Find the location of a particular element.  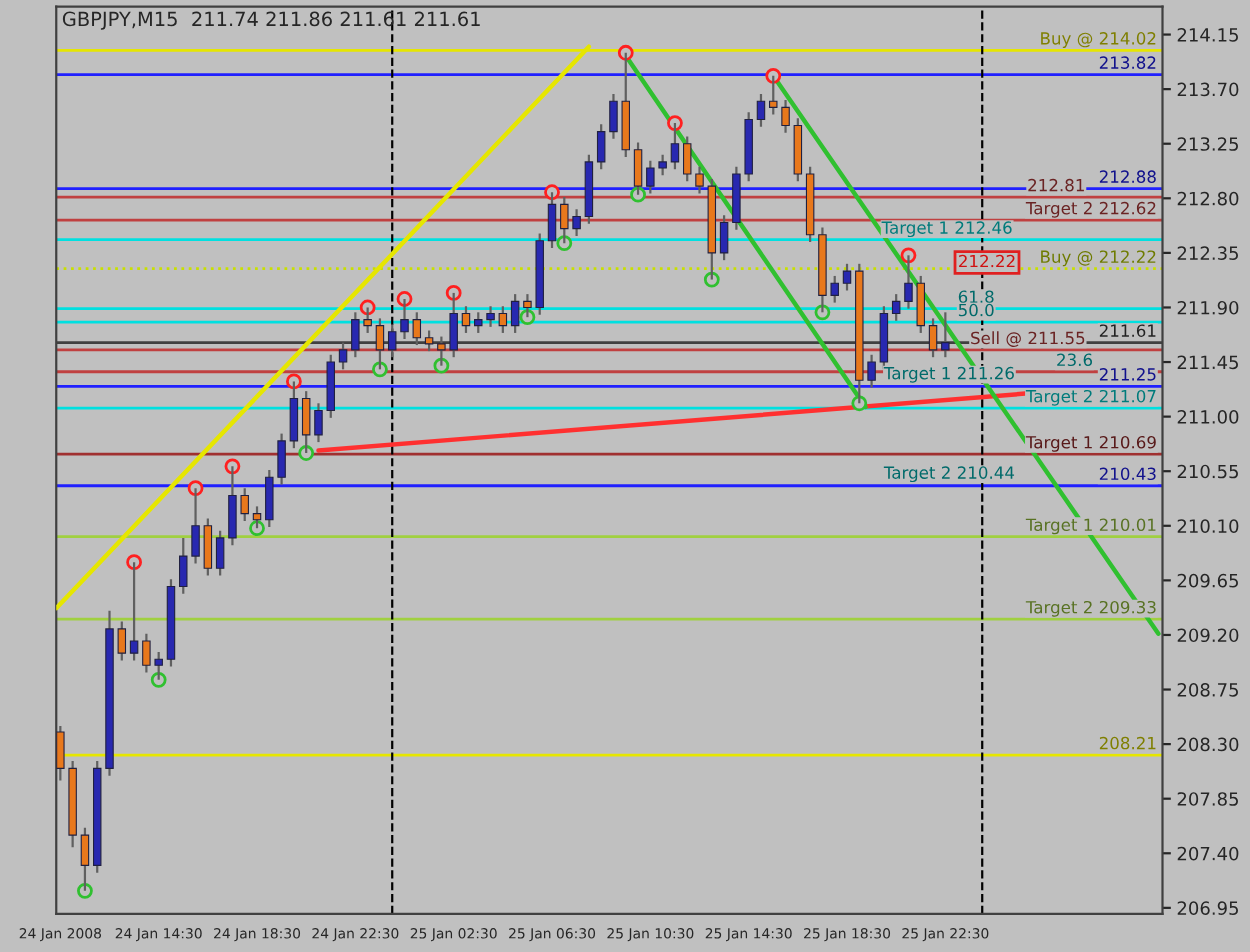

y-tick-label: 211.45 is located at coordinates (1207, 362).